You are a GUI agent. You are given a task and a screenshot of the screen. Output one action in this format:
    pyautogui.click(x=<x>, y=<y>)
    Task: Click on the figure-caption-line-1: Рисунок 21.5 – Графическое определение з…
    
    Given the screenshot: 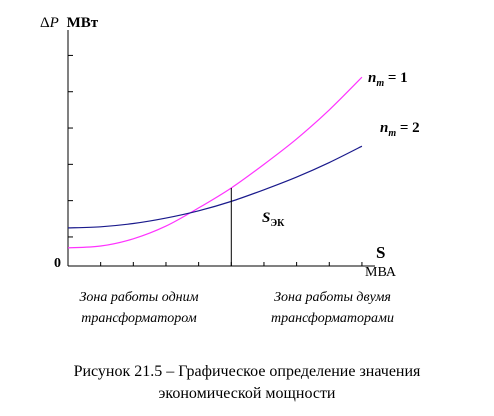 What is the action you would take?
    pyautogui.click(x=247, y=371)
    